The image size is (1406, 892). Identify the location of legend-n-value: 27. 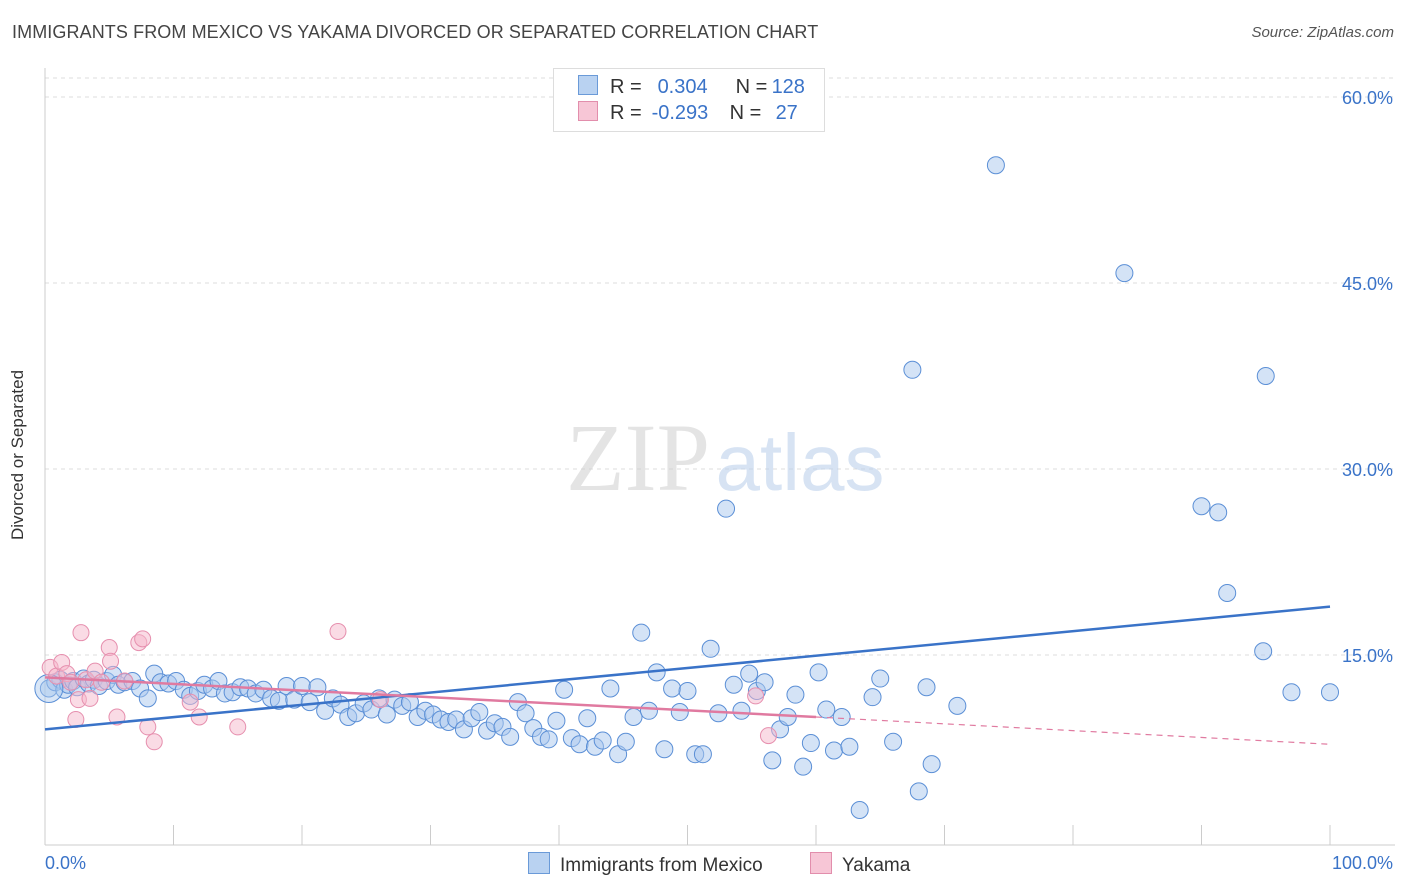
(786, 113).